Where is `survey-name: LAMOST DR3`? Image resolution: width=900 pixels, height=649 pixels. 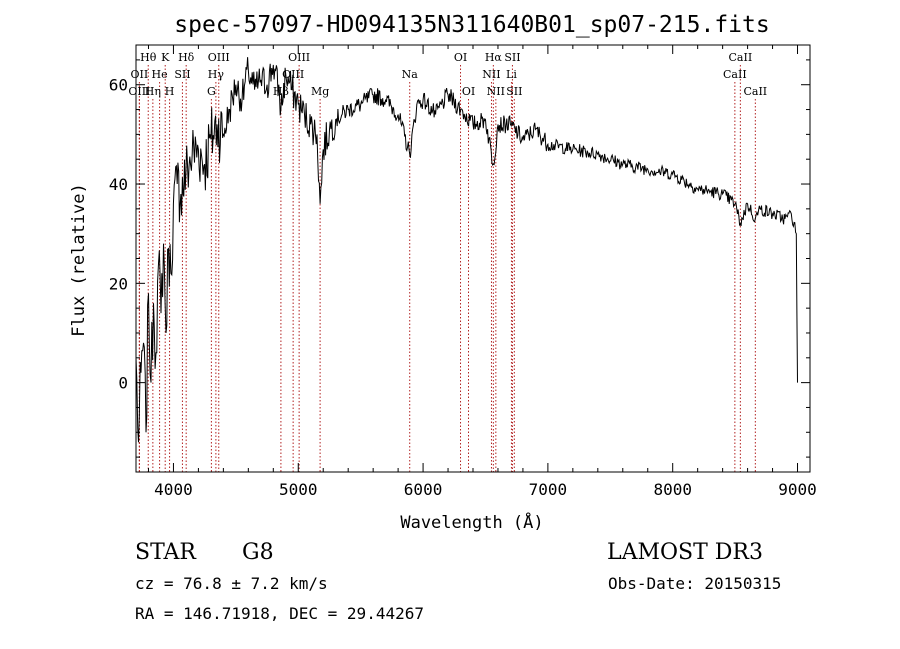 survey-name: LAMOST DR3 is located at coordinates (685, 552).